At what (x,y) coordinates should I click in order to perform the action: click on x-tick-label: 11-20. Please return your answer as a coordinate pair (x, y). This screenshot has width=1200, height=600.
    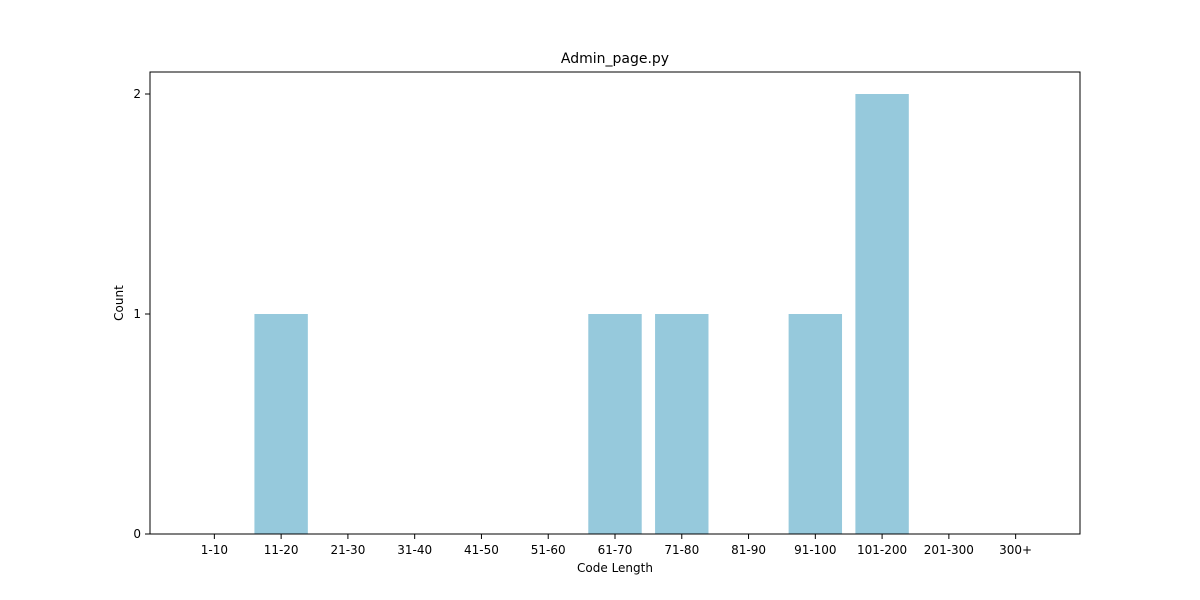
    Looking at the image, I should click on (281, 550).